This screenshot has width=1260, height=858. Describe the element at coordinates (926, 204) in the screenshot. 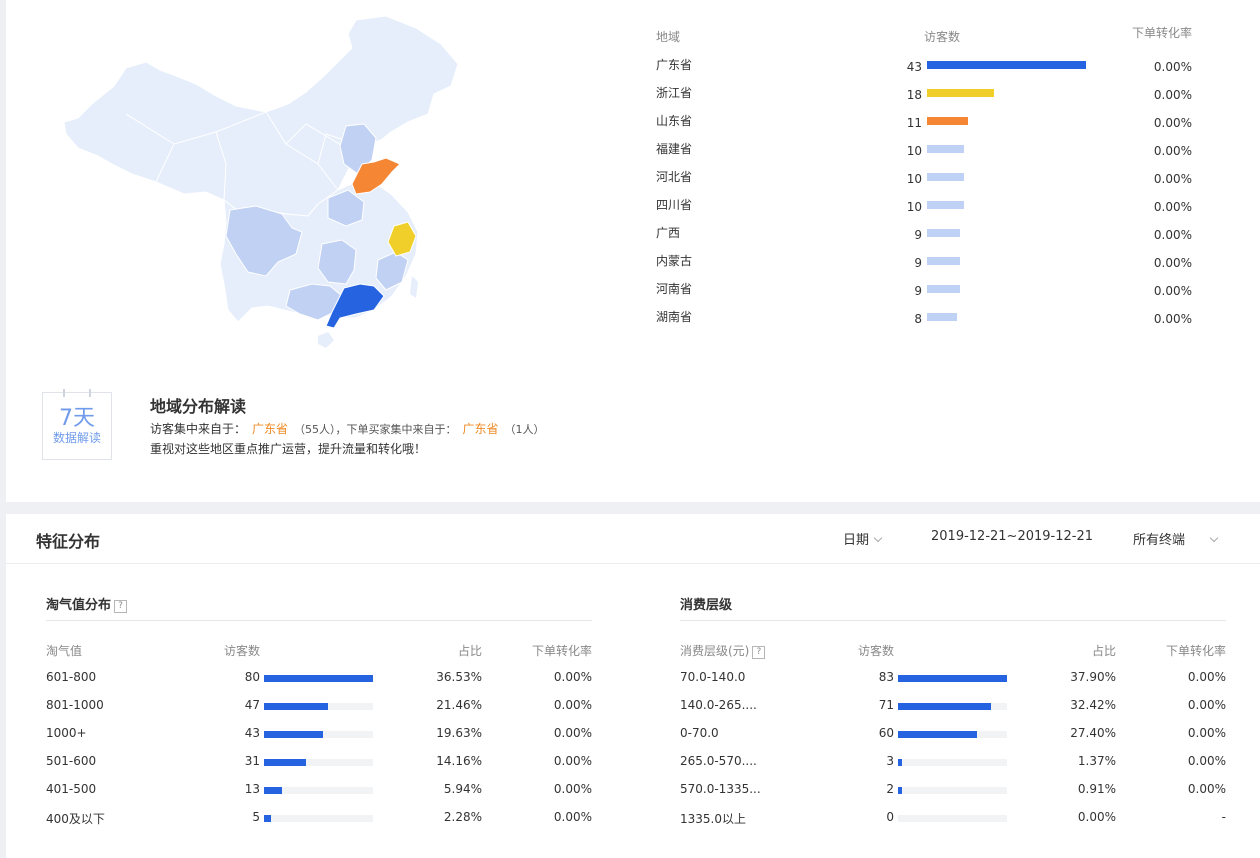

I see `region-row: 四川省 10 0.00%` at that location.